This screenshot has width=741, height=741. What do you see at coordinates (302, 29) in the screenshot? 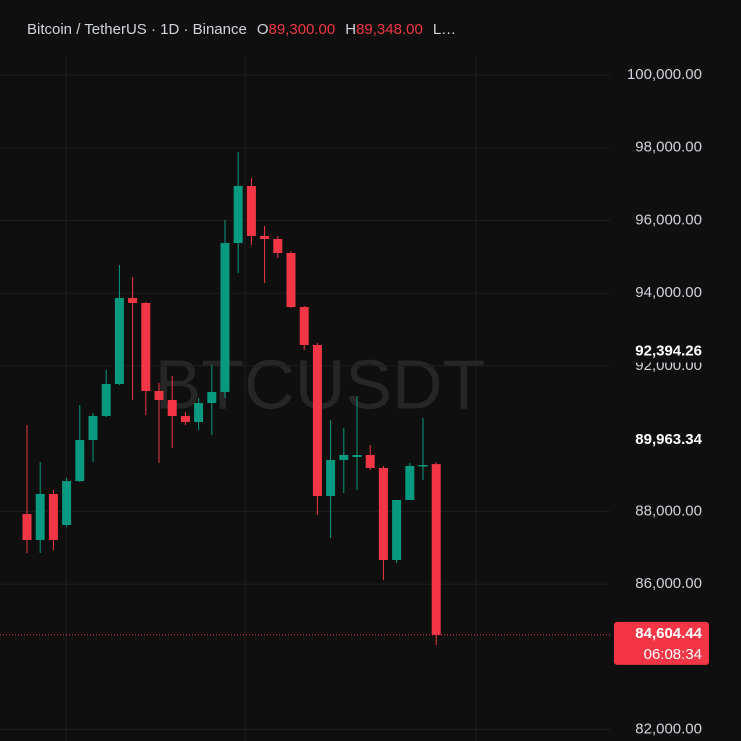
I see `header-value: 89,300.00` at bounding box center [302, 29].